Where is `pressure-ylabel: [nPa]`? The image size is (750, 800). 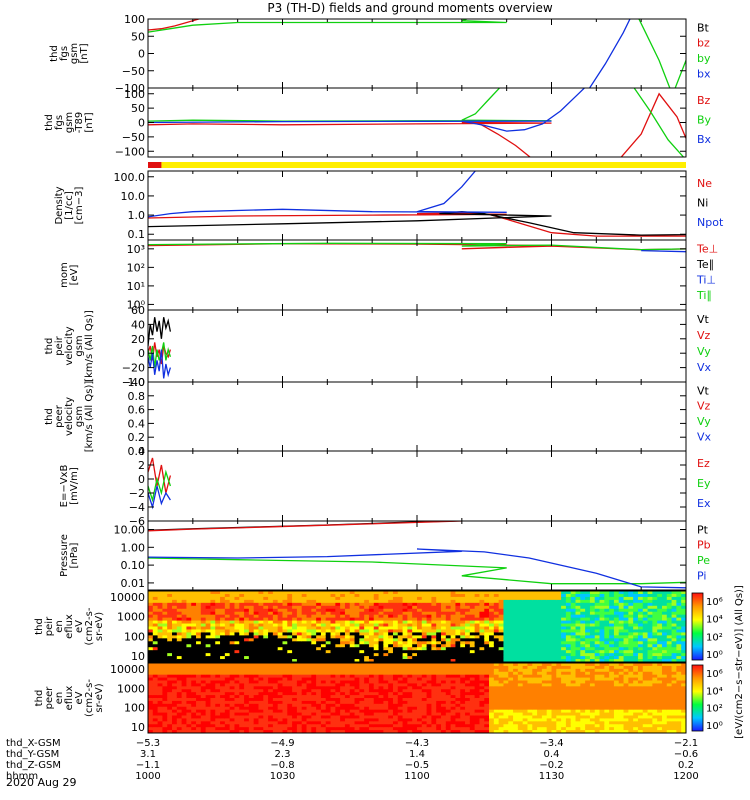
pressure-ylabel: [nPa] is located at coordinates (74, 555).